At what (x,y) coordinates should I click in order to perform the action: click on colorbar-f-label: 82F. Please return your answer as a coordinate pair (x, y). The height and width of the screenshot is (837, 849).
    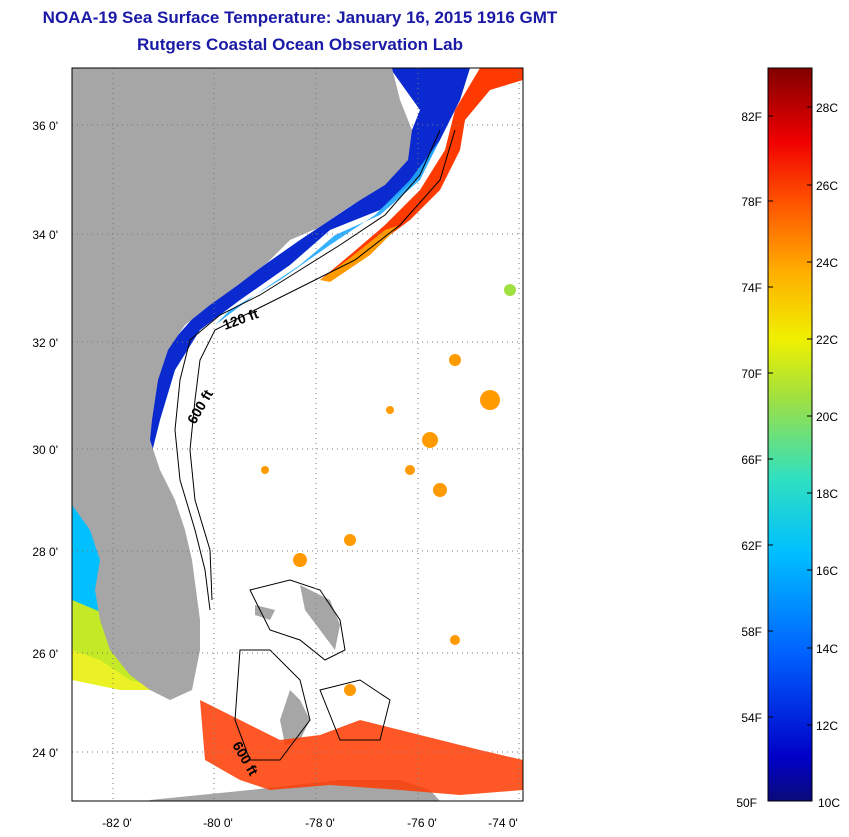
    Looking at the image, I should click on (751, 117).